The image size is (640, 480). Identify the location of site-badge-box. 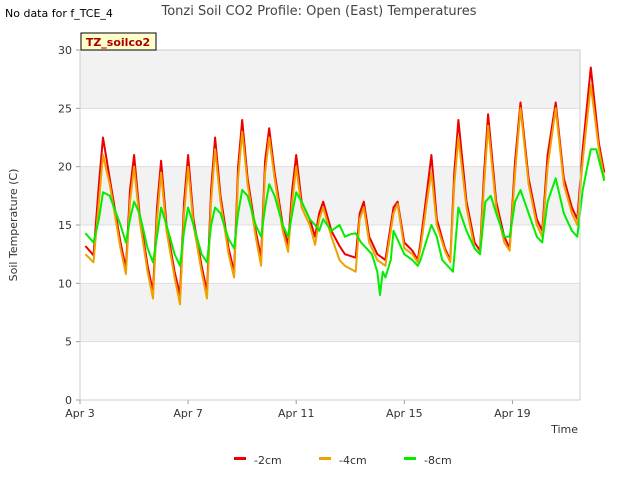
(118, 41).